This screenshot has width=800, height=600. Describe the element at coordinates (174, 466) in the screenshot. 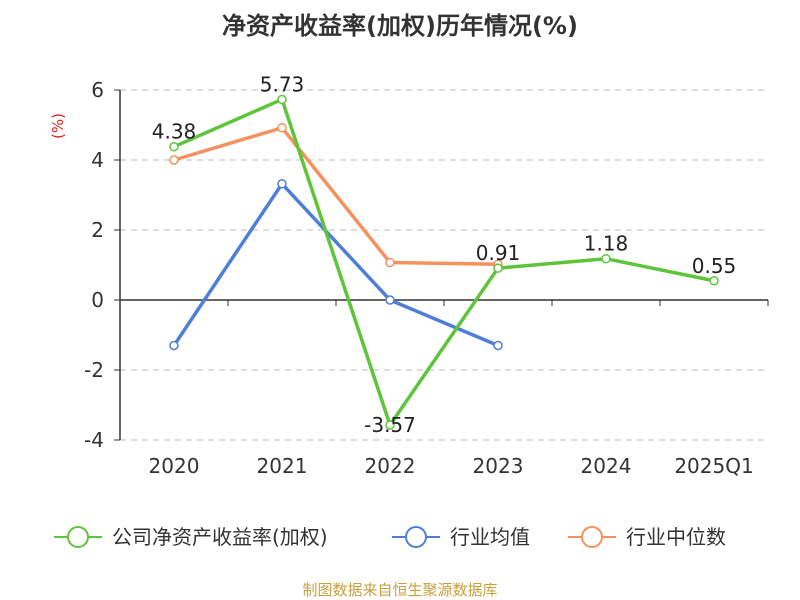

I see `x-tick-label: 2020` at that location.